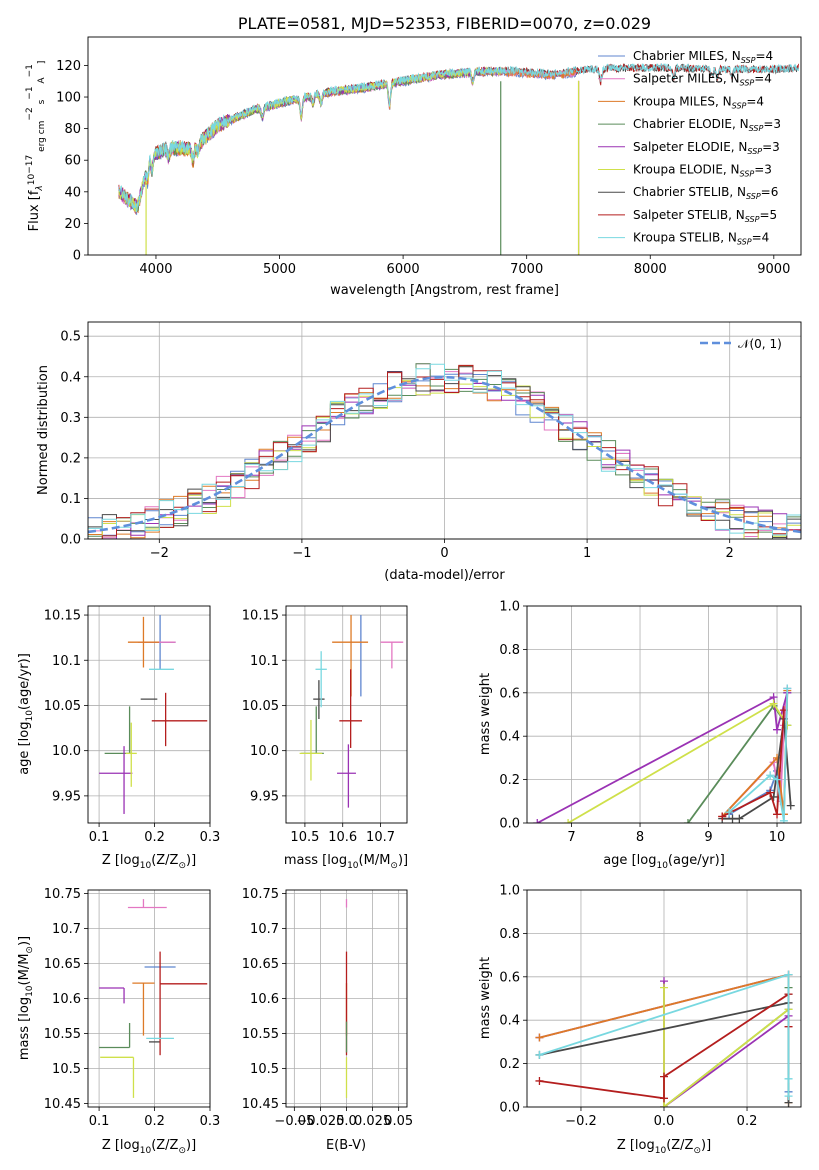 The height and width of the screenshot is (1170, 819). I want to click on label-part: mass [log, so click(315, 860).